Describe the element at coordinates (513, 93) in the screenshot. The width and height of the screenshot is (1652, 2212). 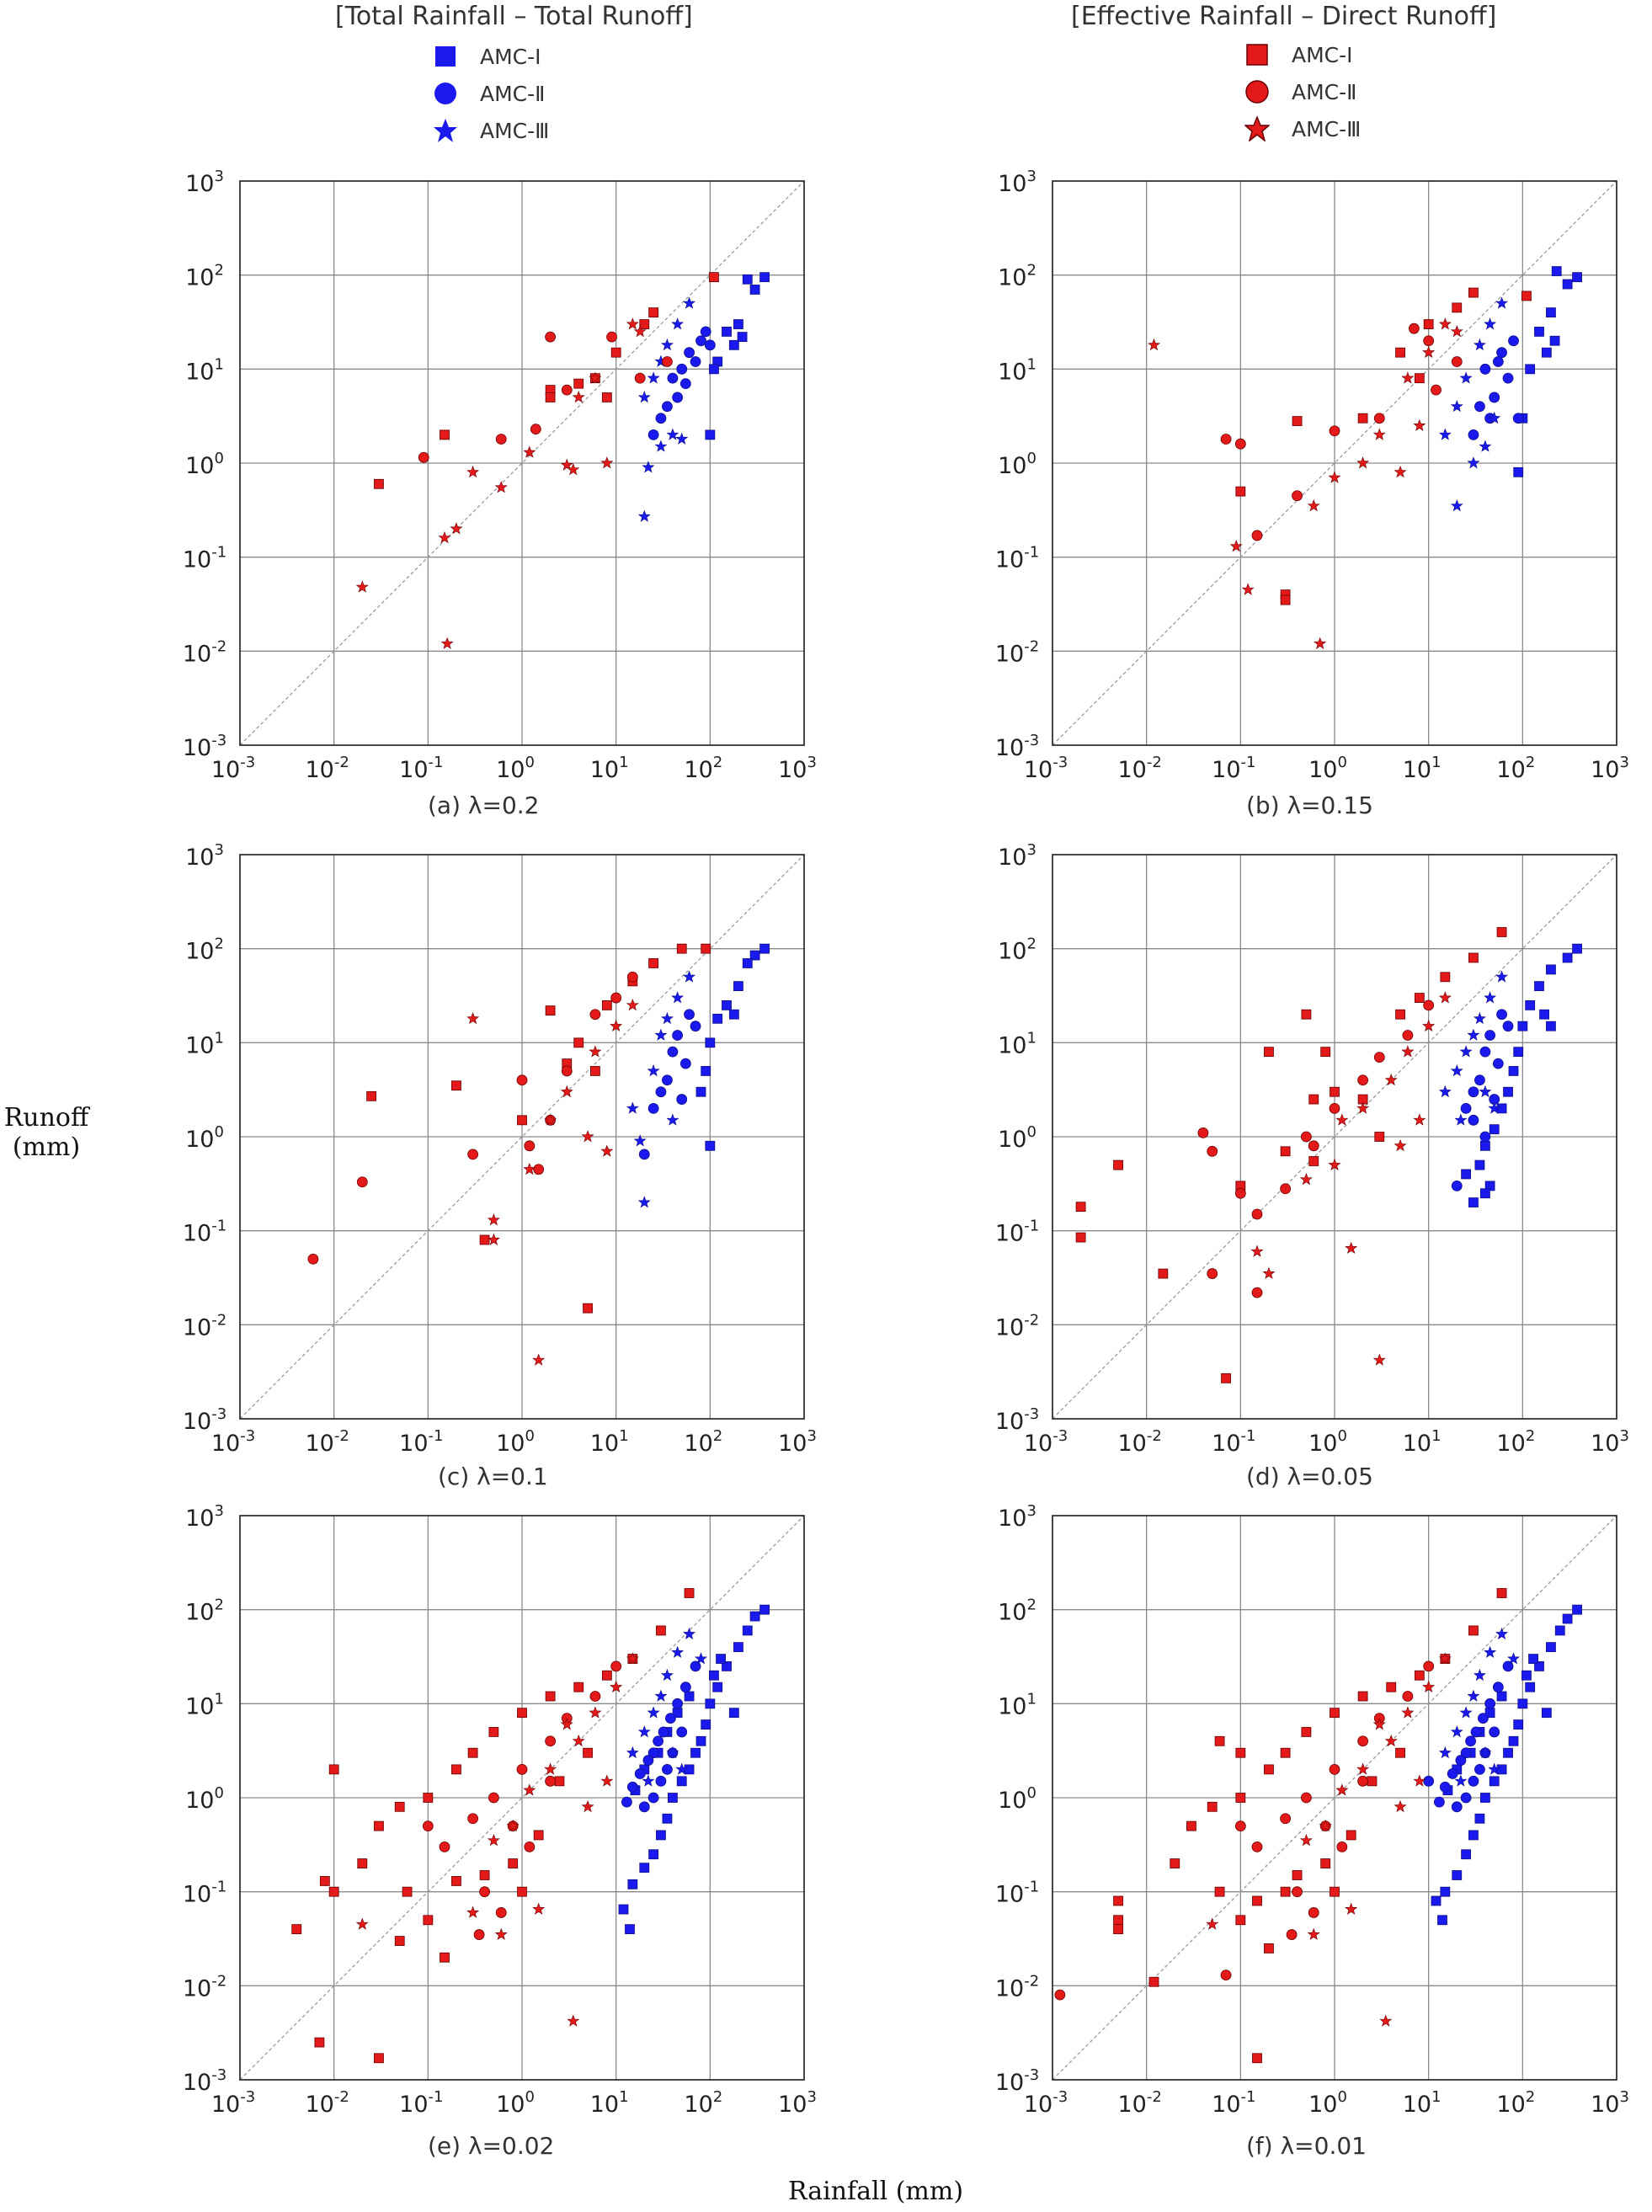
I see `legend-label: AMC-Ⅱ` at that location.